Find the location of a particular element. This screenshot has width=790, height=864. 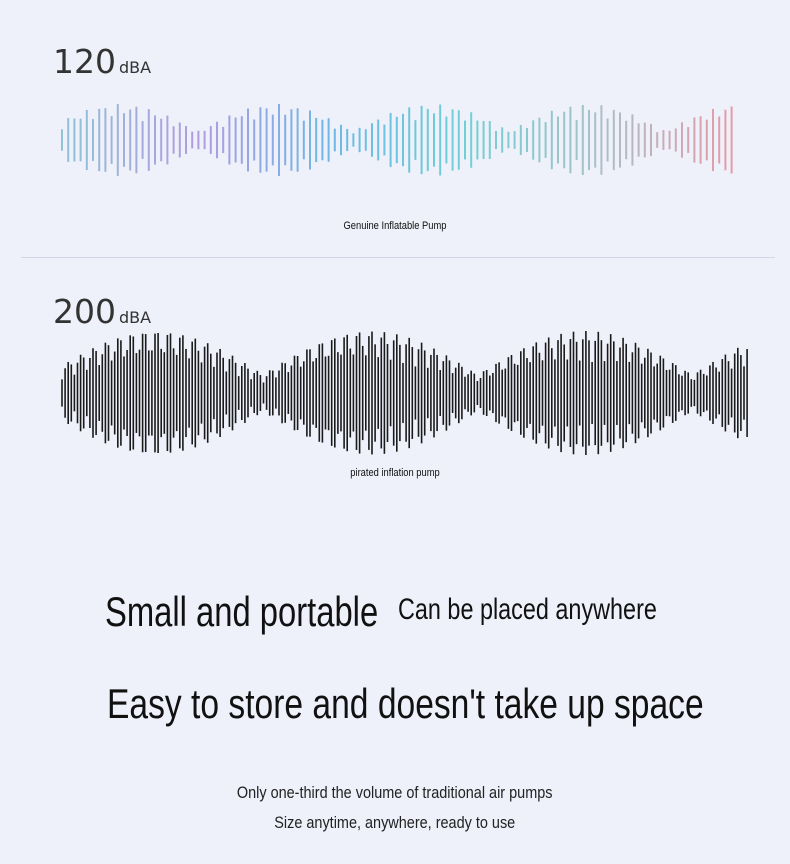

headline-small-portable: Small and portable is located at coordinates (242, 611).